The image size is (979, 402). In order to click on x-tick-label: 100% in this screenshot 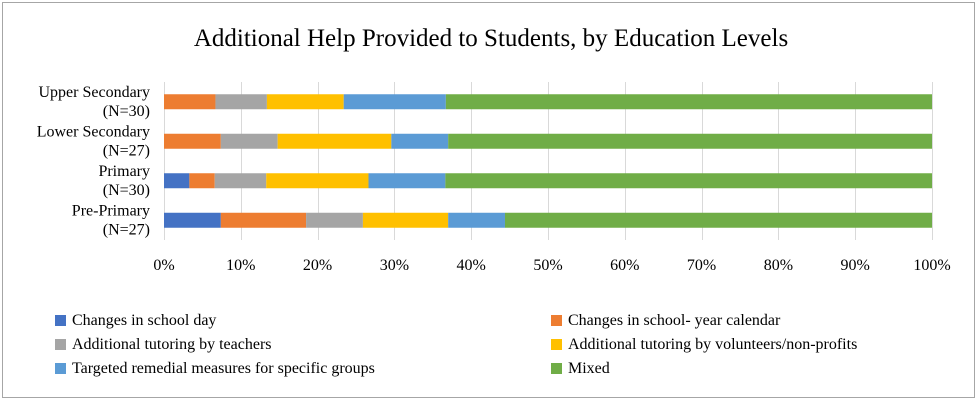, I will do `click(931, 265)`.